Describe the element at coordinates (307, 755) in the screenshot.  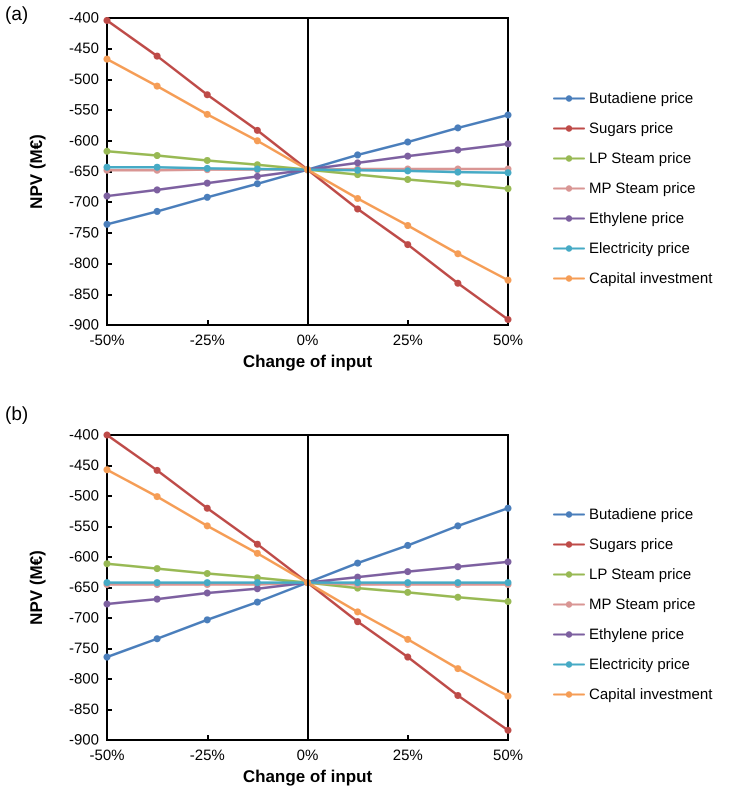
I see `x-tick-label: 0%` at that location.